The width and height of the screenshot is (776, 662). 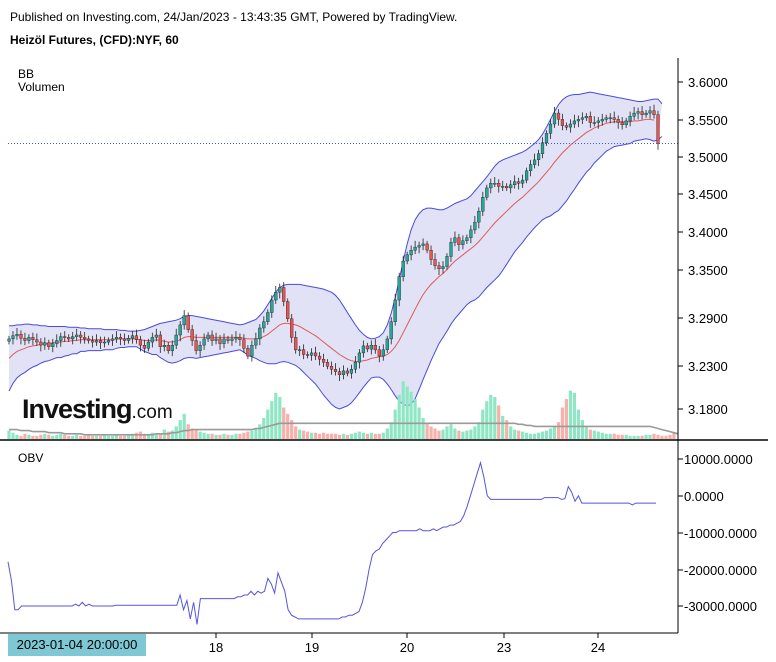 I want to click on price-tick-label: 3.3500, so click(x=708, y=270).